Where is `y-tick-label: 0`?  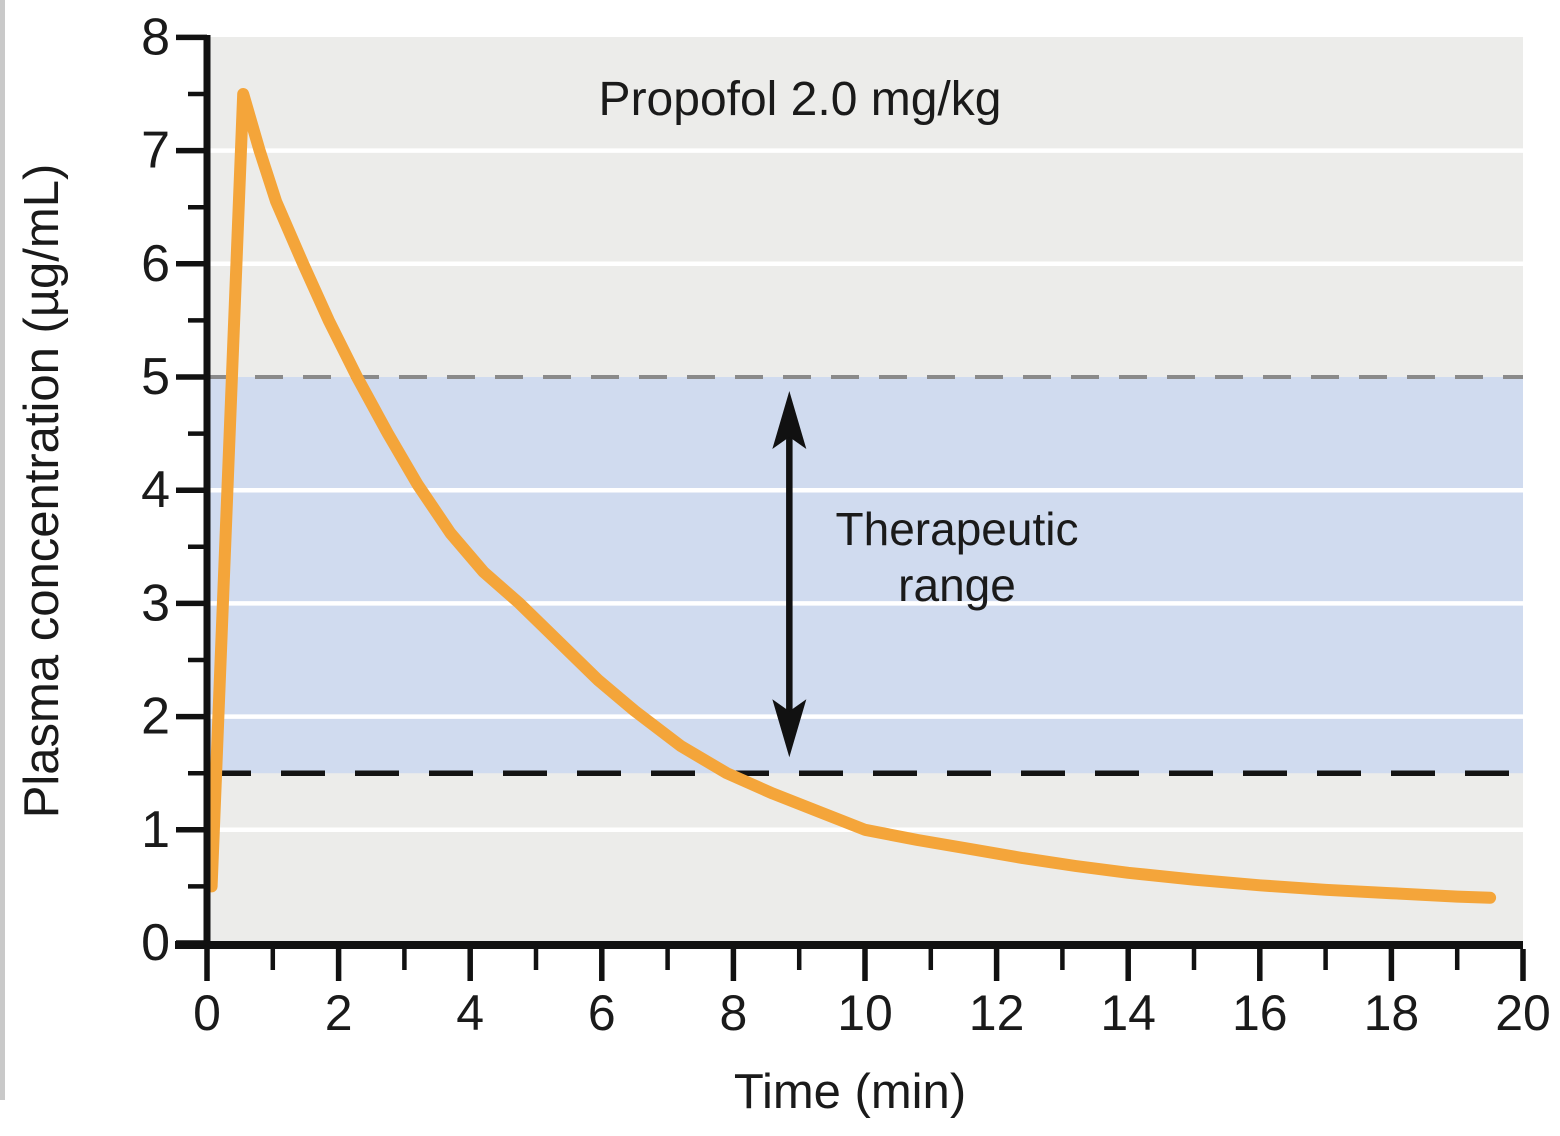
y-tick-label: 0 is located at coordinates (155, 943).